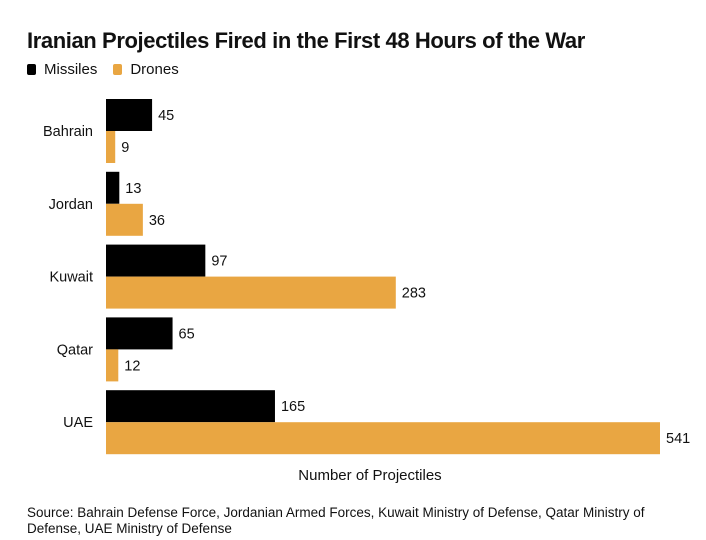 Image resolution: width=706 pixels, height=540 pixels. Describe the element at coordinates (78, 423) in the screenshot. I see `category-label-uae: UAE` at that location.